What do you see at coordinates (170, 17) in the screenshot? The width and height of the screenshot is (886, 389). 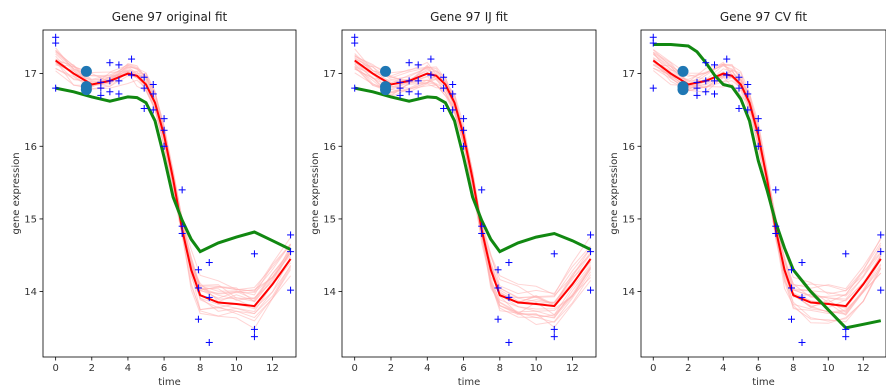 I see `subplot-title: Gene 97 original fit` at bounding box center [170, 17].